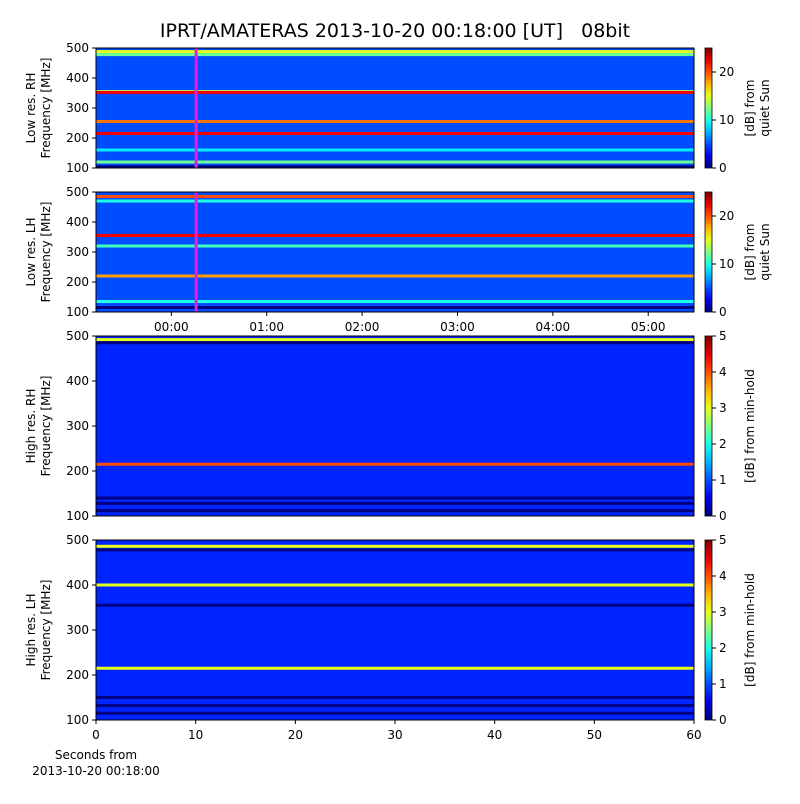 Image resolution: width=800 pixels, height=804 pixels. What do you see at coordinates (31, 108) in the screenshot?
I see `y-axis-label: Low res. RH` at bounding box center [31, 108].